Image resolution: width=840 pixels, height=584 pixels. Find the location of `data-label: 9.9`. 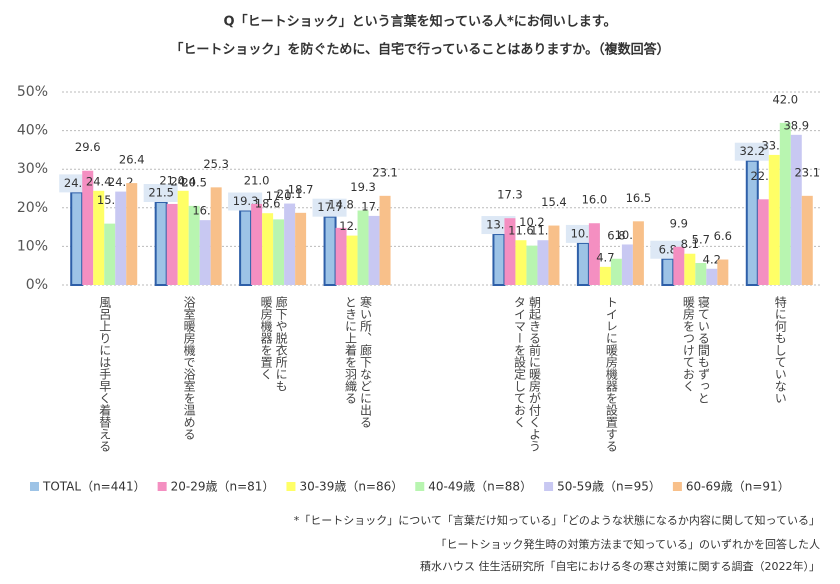

data-label: 9.9 is located at coordinates (679, 223).